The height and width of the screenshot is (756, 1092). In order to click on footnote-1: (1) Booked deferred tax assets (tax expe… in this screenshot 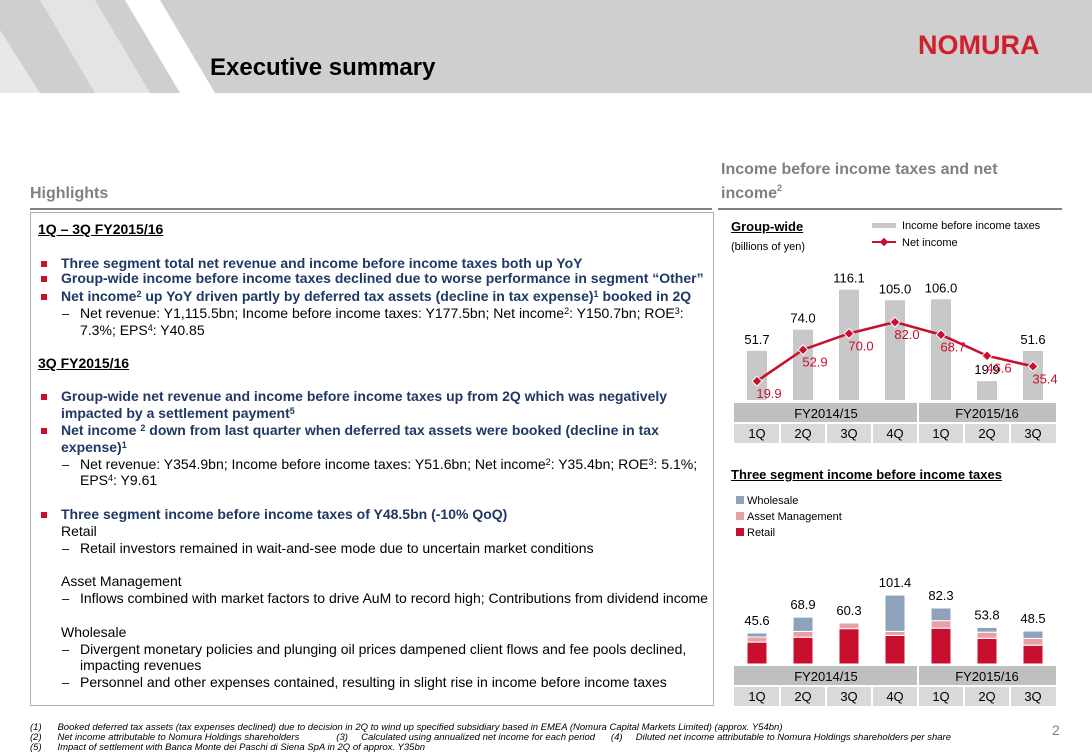, I will do `click(406, 727)`.